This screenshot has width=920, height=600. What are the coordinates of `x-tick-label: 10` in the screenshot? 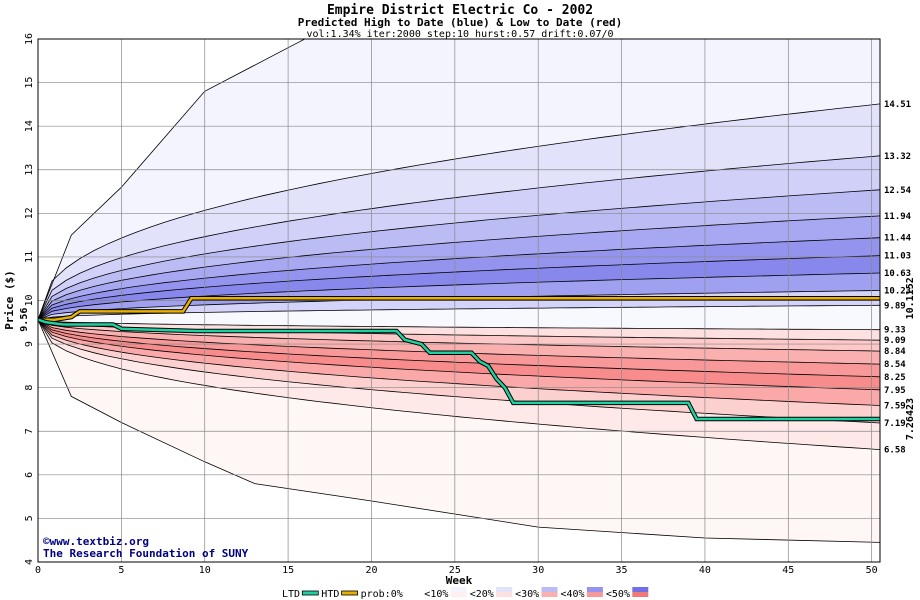 It's located at (205, 570).